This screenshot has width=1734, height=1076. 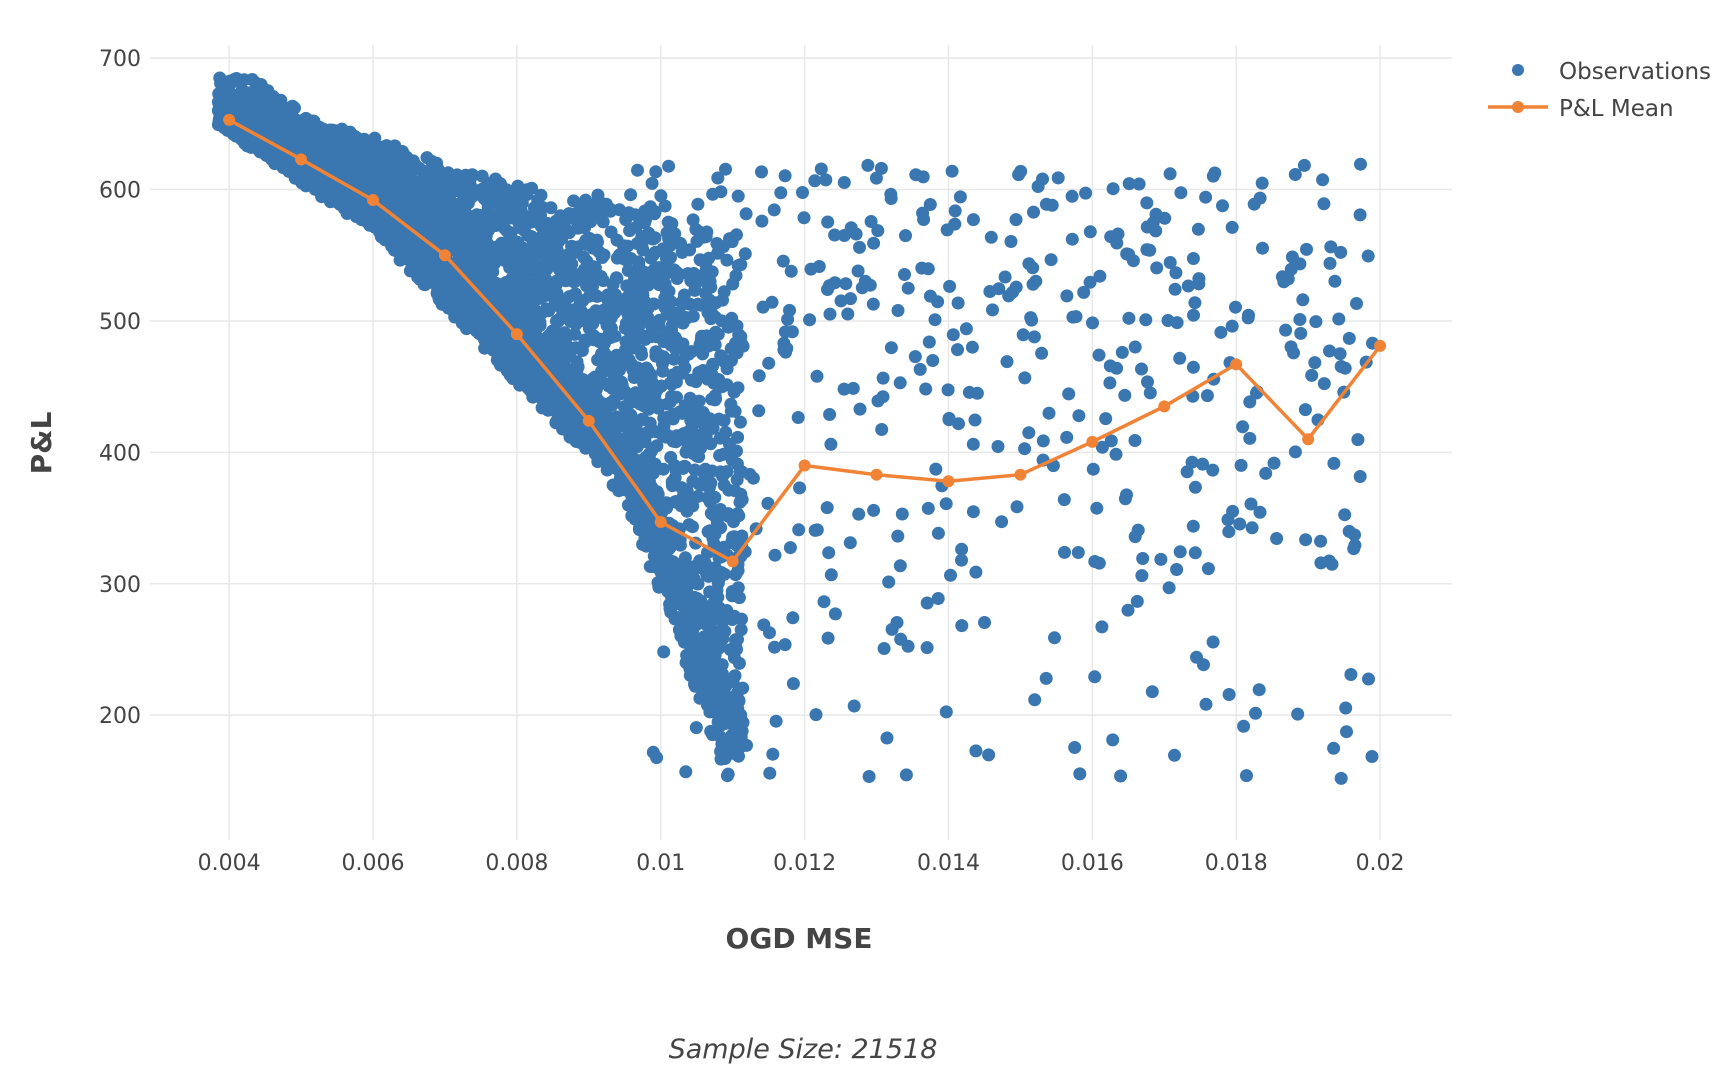 I want to click on y-tick-label: 200, so click(x=120, y=716).